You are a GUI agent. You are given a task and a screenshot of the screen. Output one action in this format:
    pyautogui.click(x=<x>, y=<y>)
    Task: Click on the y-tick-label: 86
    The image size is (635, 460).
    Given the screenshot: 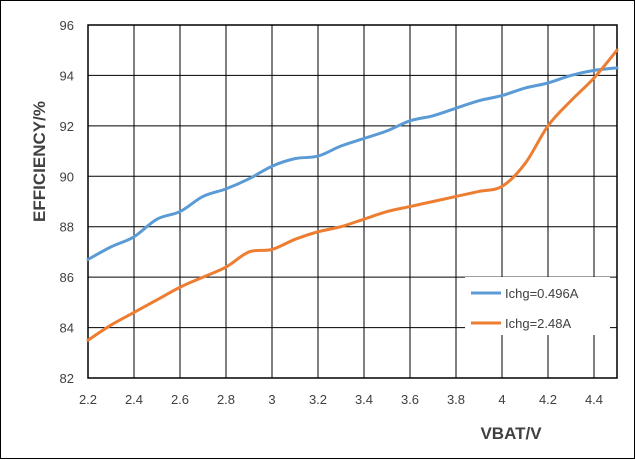 What is the action you would take?
    pyautogui.click(x=67, y=277)
    